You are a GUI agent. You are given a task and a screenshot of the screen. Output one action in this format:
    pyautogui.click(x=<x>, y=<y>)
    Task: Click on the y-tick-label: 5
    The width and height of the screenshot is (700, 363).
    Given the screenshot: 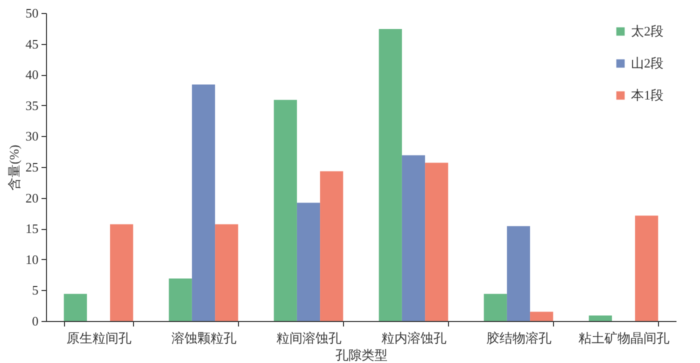 What is the action you would take?
    pyautogui.click(x=35, y=290)
    